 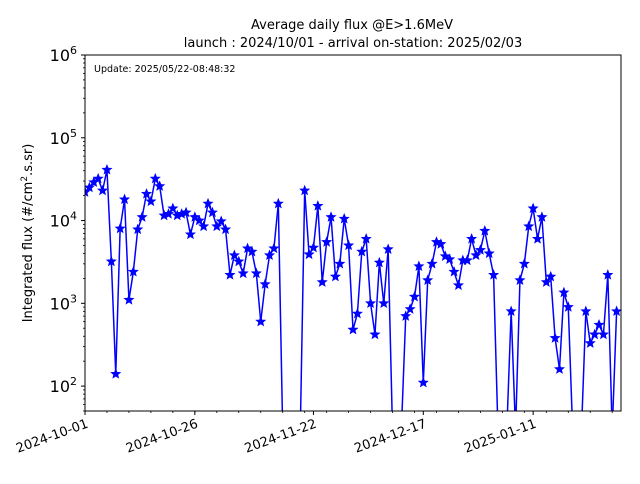 I want to click on y-axis-label-end: .s.sr), so click(x=28, y=160).